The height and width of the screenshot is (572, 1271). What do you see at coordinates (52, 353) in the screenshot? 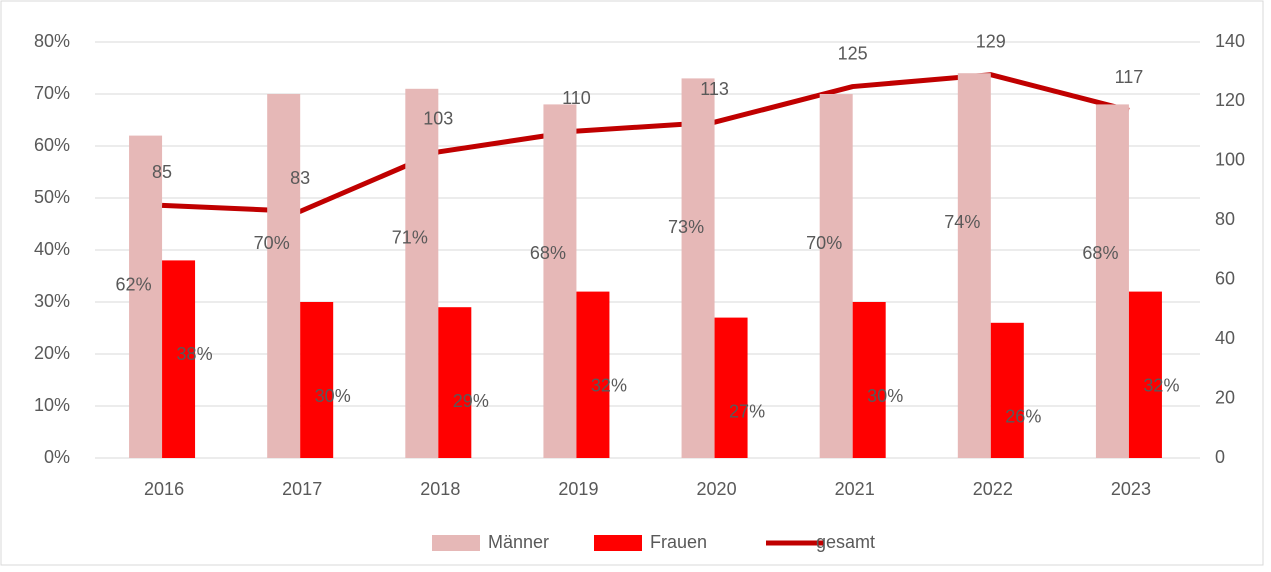
I see `y-tick-label: 20%` at bounding box center [52, 353].